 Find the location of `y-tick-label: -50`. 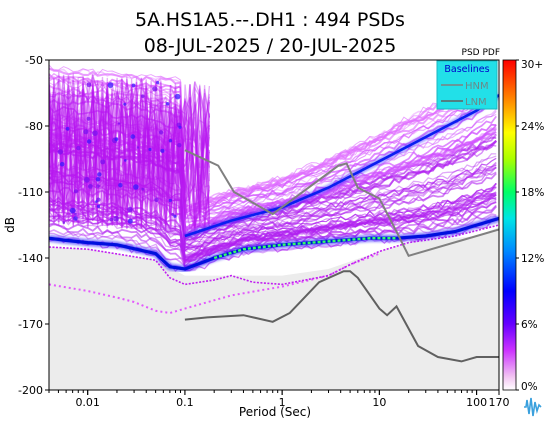

y-tick-label: -50 is located at coordinates (34, 60).